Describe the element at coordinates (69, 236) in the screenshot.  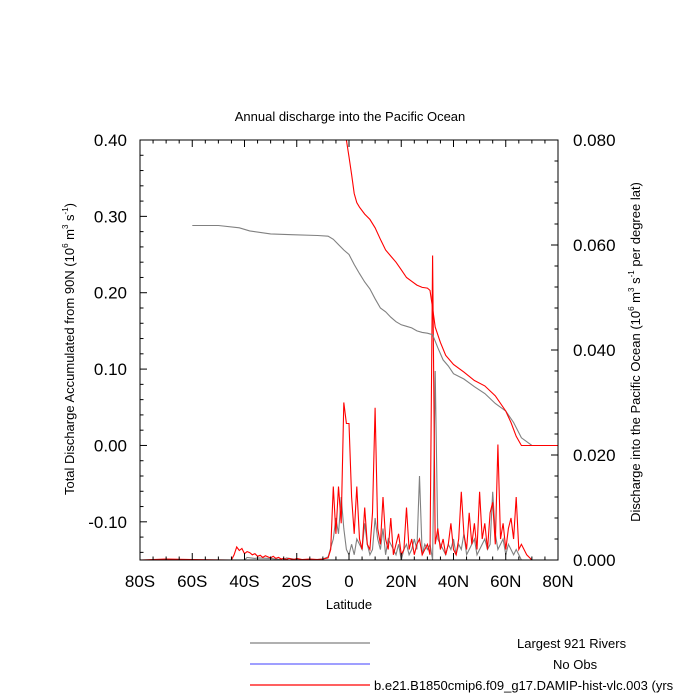
I see `y-left-title-mid: m` at that location.